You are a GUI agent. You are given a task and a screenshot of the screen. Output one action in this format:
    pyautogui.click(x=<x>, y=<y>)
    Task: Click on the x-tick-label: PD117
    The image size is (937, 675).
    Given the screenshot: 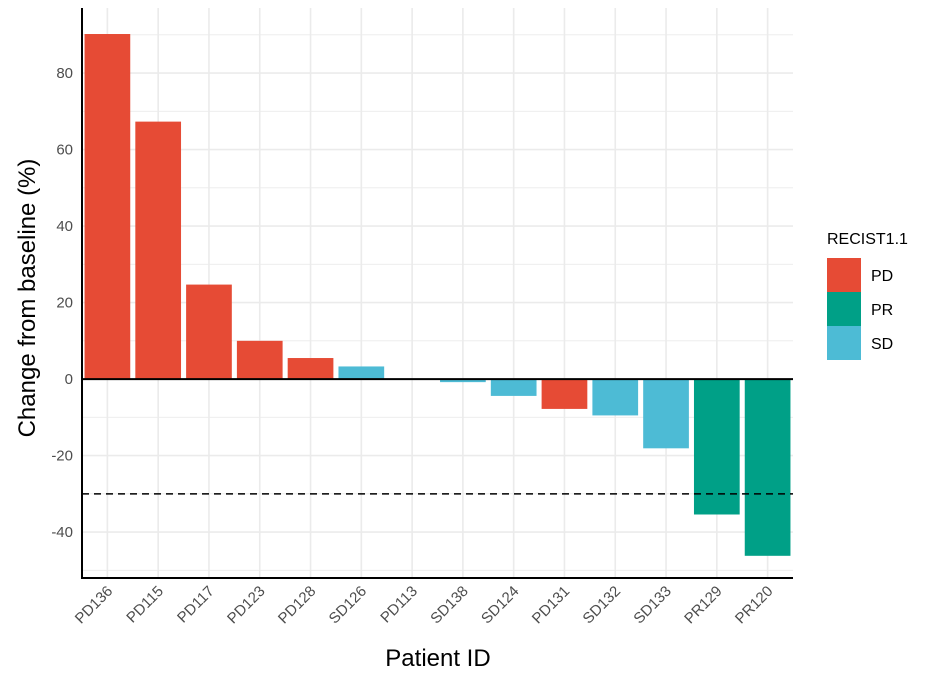 What is the action you would take?
    pyautogui.click(x=196, y=605)
    